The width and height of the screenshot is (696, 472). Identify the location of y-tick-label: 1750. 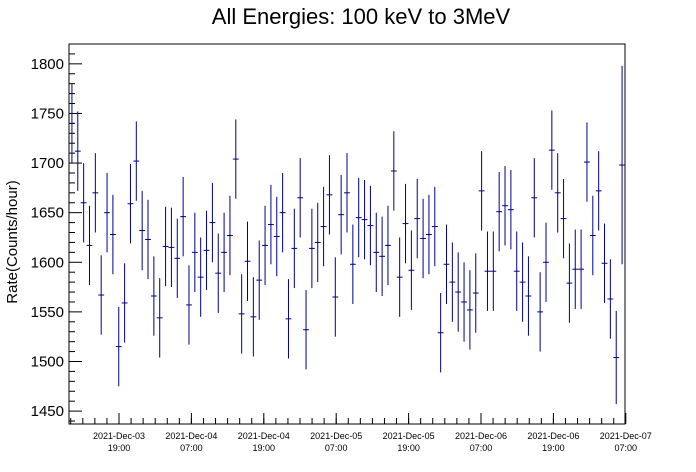
(47, 113).